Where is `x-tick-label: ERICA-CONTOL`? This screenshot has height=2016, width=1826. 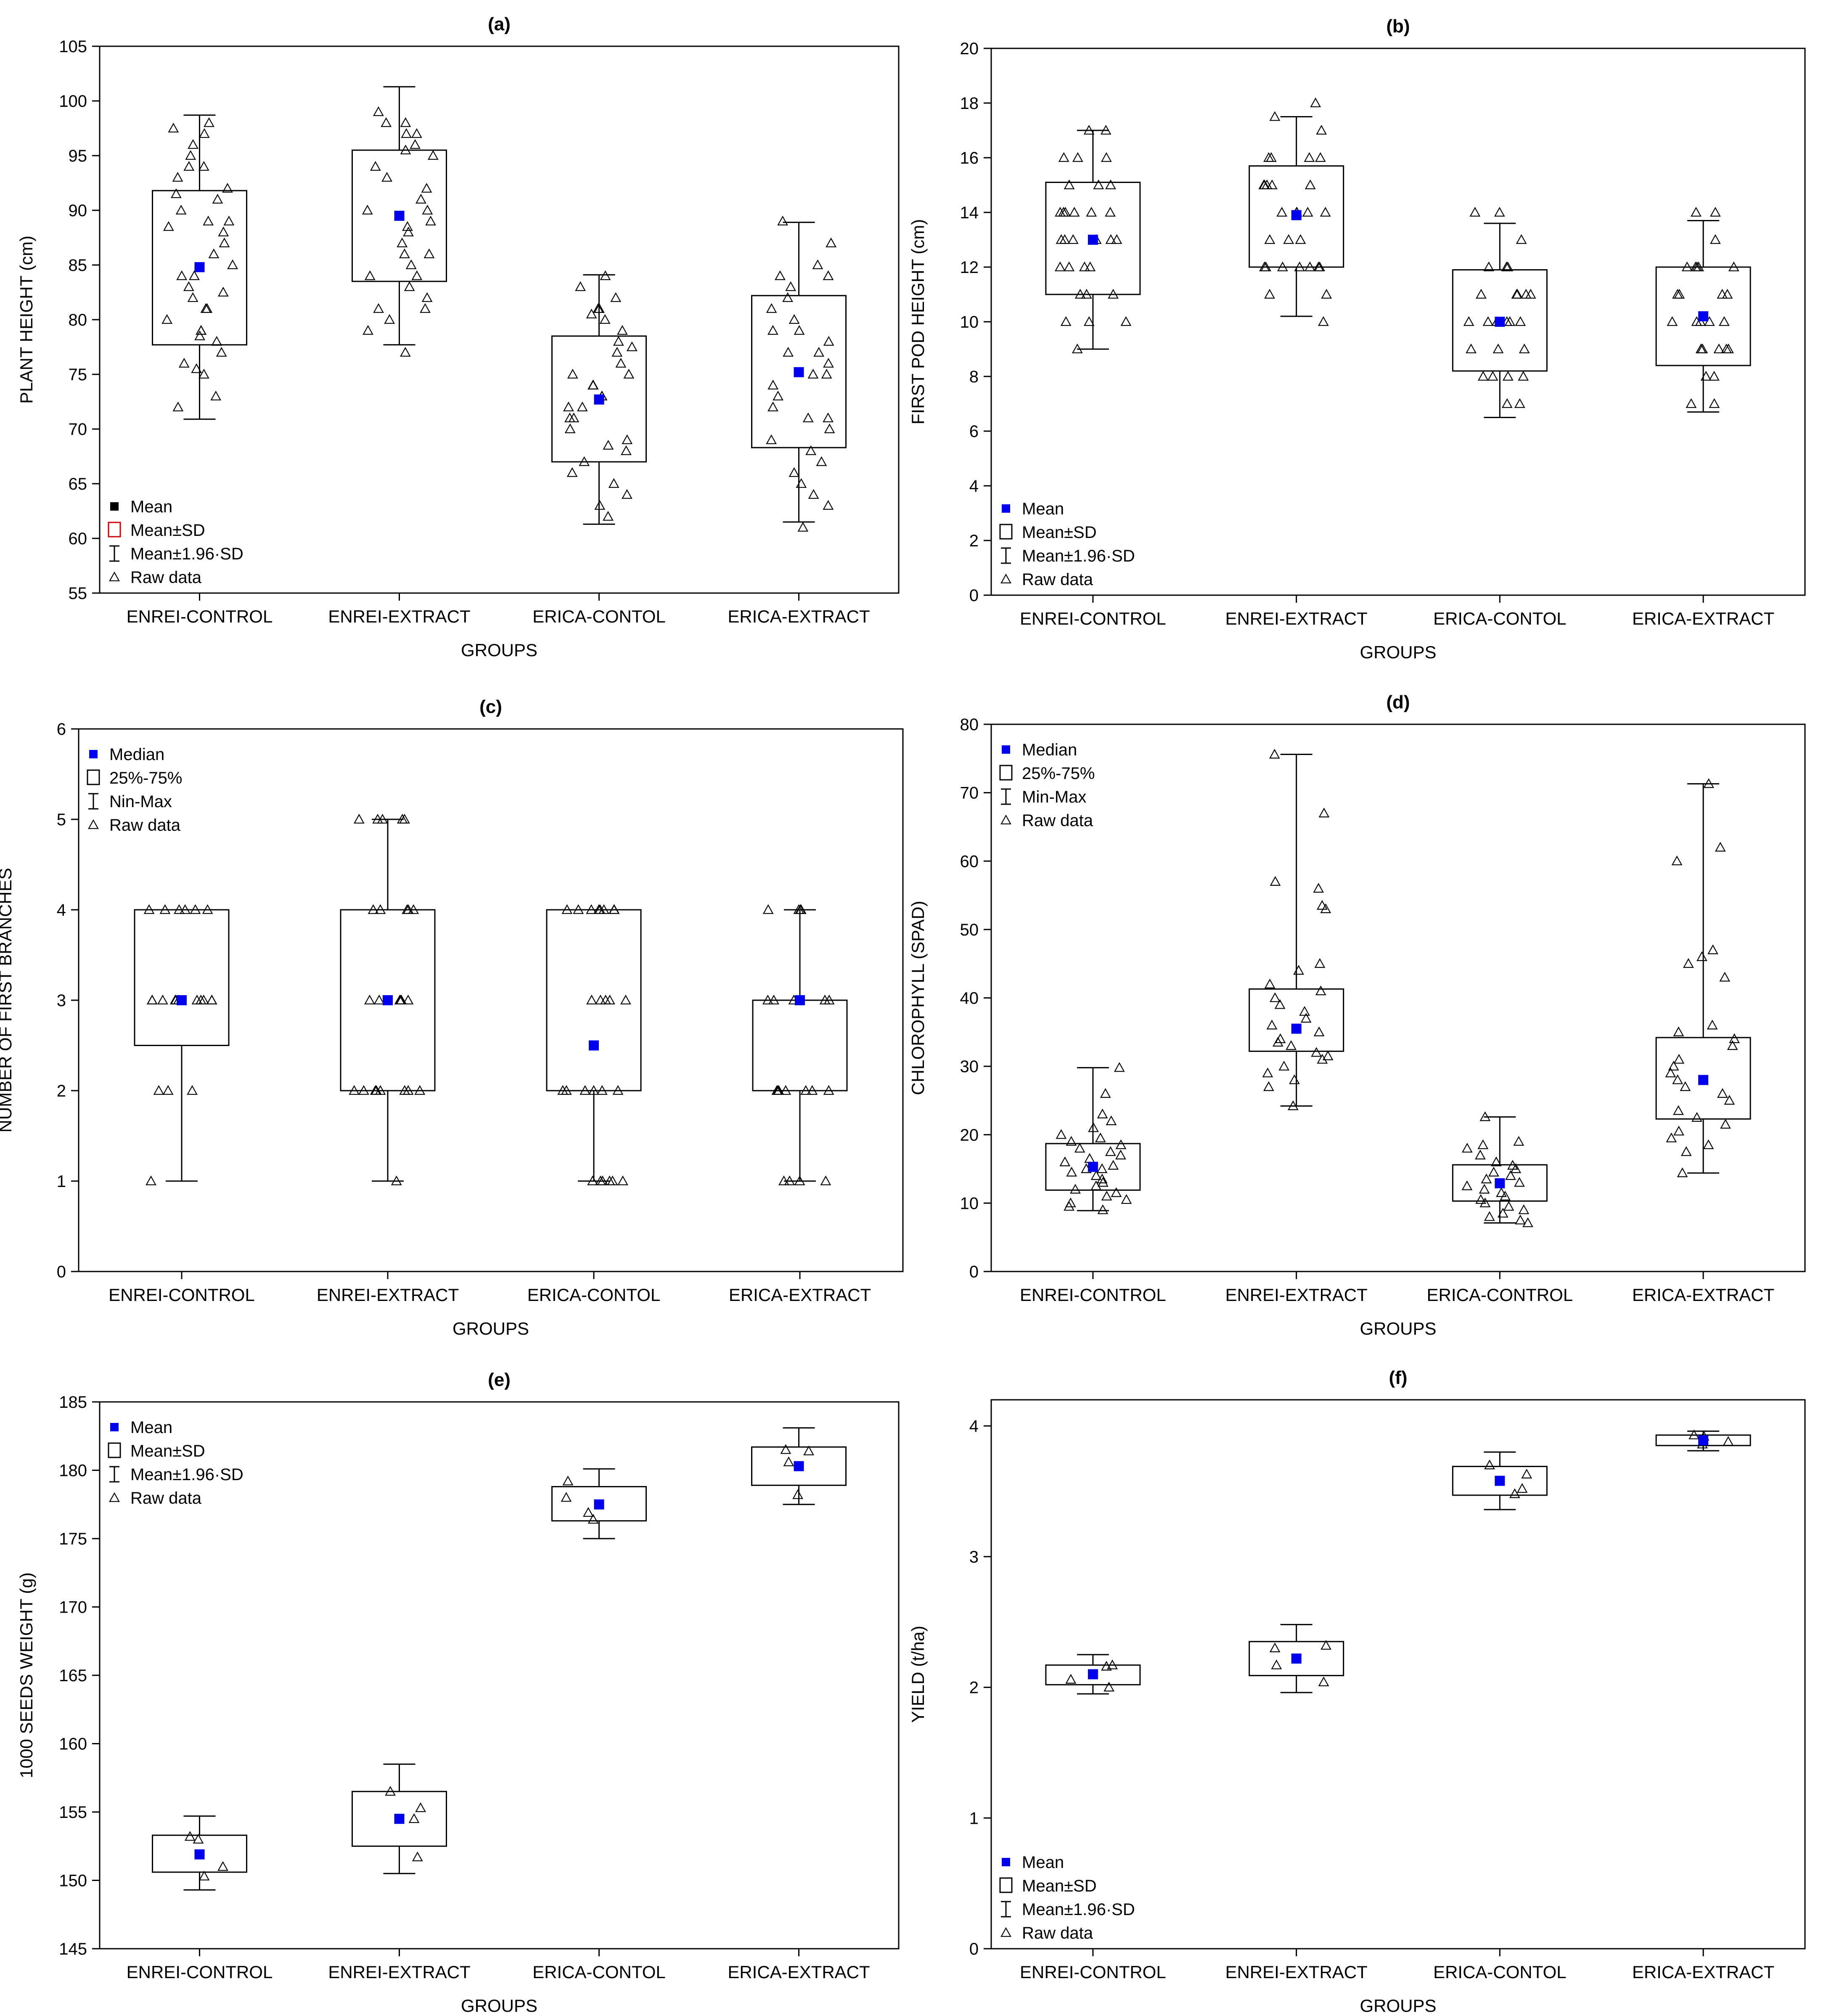 x-tick-label: ERICA-CONTOL is located at coordinates (599, 616).